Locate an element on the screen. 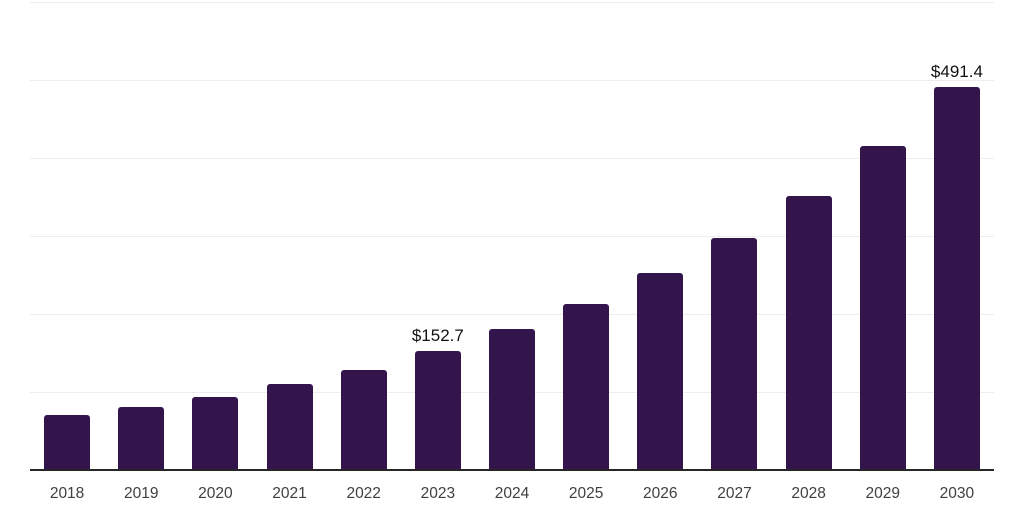 The width and height of the screenshot is (1024, 512). x-tick-label-2028: 2028 is located at coordinates (808, 493).